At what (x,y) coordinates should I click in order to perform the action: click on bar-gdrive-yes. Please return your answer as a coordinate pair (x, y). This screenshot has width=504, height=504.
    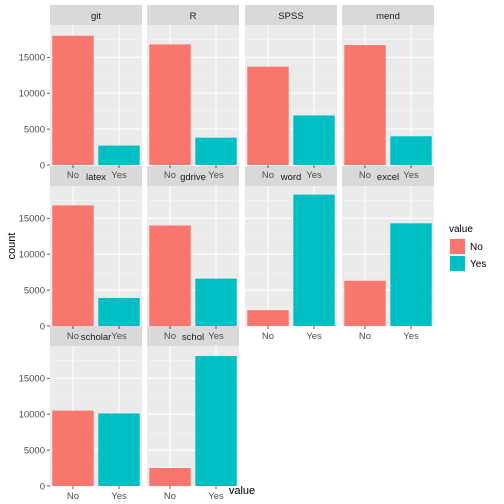
    Looking at the image, I should click on (216, 302).